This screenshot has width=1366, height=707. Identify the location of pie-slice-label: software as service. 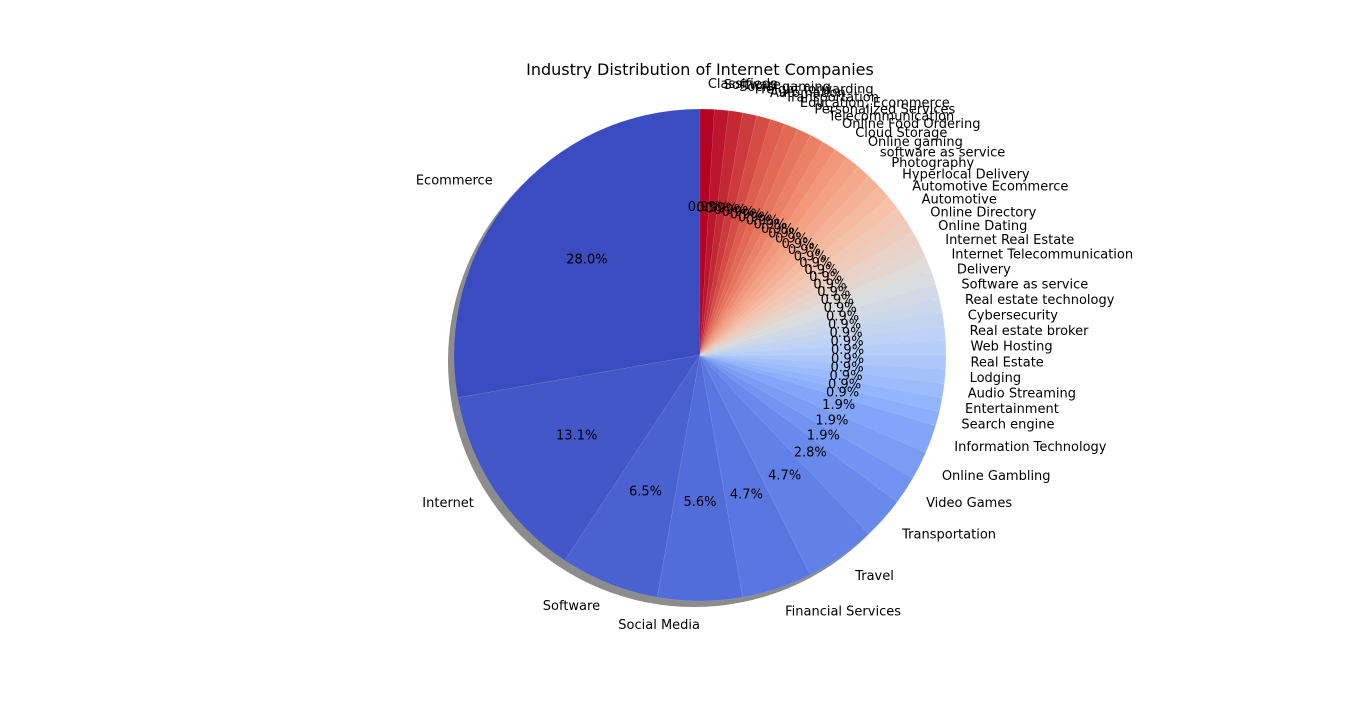
(942, 152).